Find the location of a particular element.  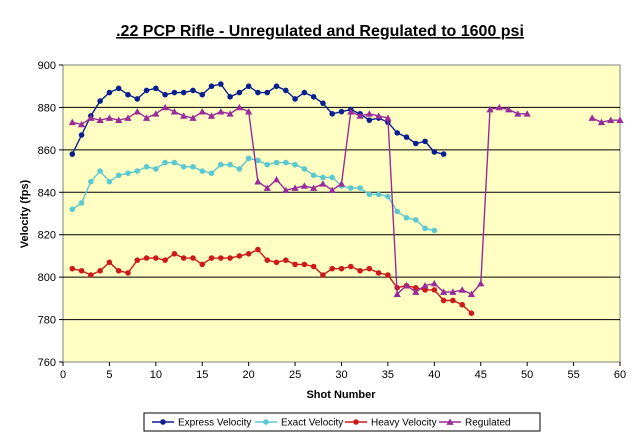

y-tick-label: 840 is located at coordinates (47, 193).